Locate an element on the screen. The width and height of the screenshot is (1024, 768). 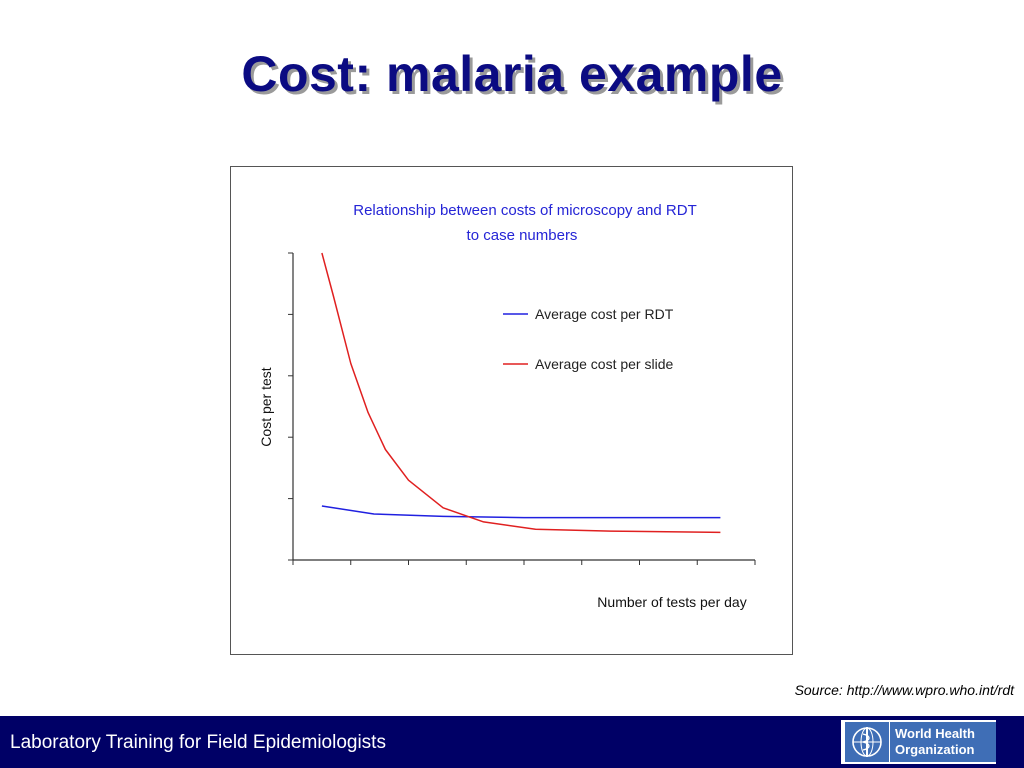
who-logo-text: World Health Organization is located at coordinates (943, 742).